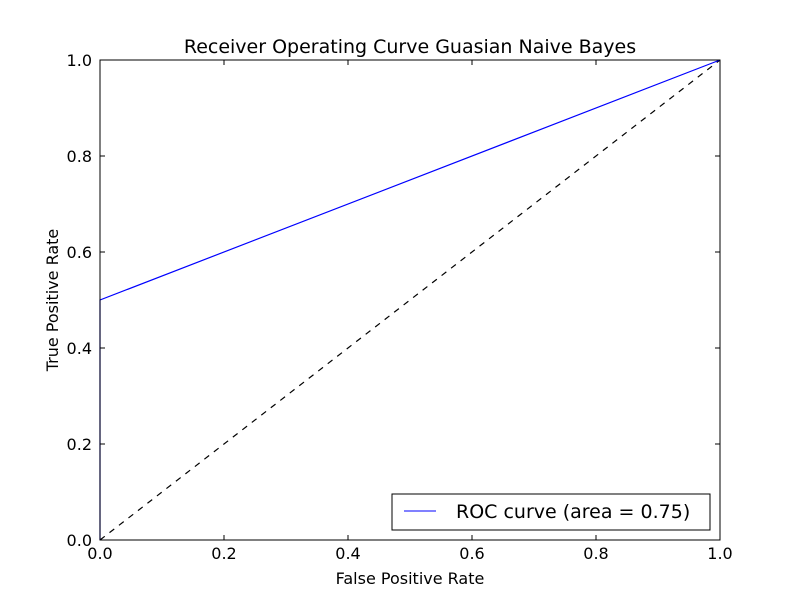  I want to click on x-axis-label: False Positive Rate, so click(410, 578).